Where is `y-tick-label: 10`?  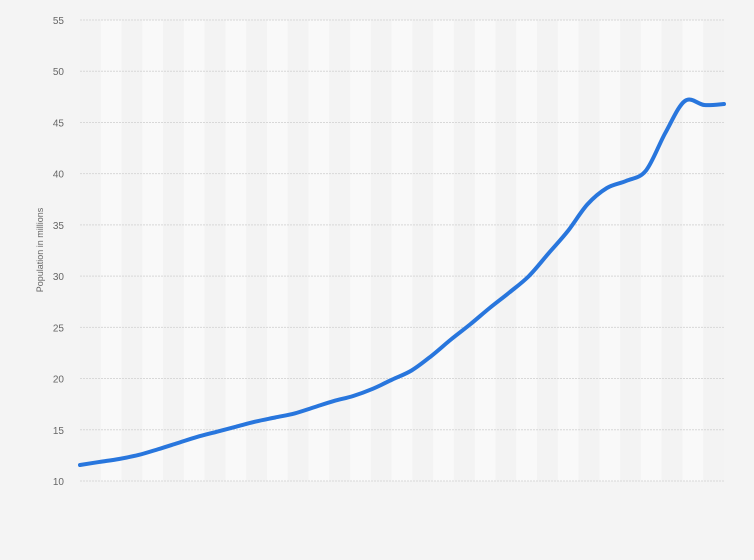
y-tick-label: 10 is located at coordinates (59, 482).